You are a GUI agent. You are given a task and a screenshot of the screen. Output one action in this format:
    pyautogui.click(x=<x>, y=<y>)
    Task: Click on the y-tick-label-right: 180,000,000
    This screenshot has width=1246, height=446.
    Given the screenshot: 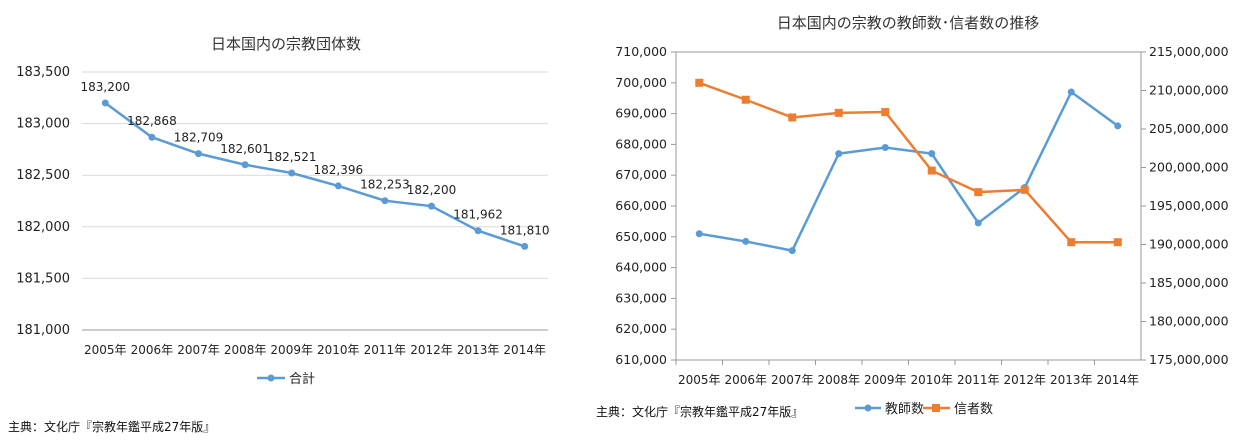 What is the action you would take?
    pyautogui.click(x=1189, y=321)
    